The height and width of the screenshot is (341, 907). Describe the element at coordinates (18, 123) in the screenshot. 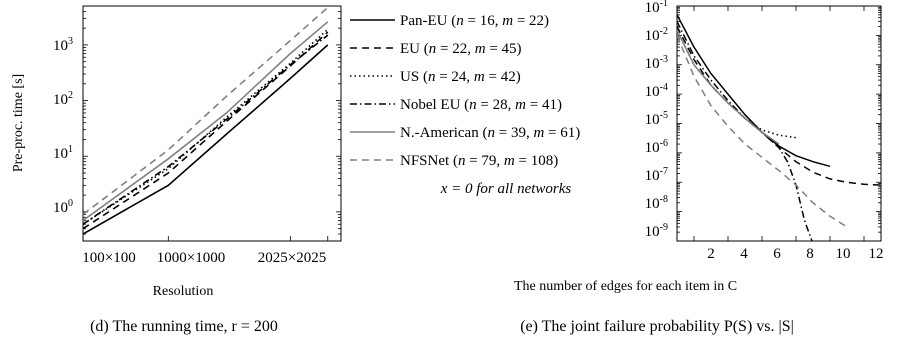

I see `y-axis-label-d: Pre-proc. time [s]` at that location.